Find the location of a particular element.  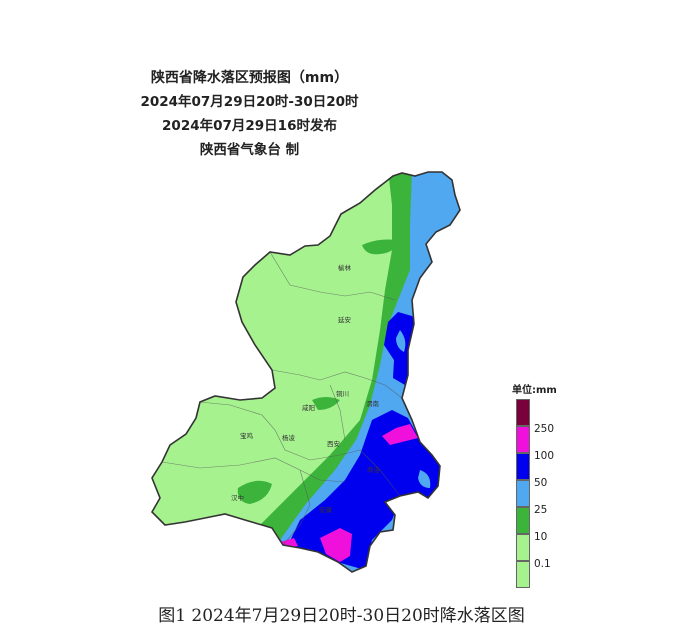

legend-label-250: 250 is located at coordinates (544, 429).